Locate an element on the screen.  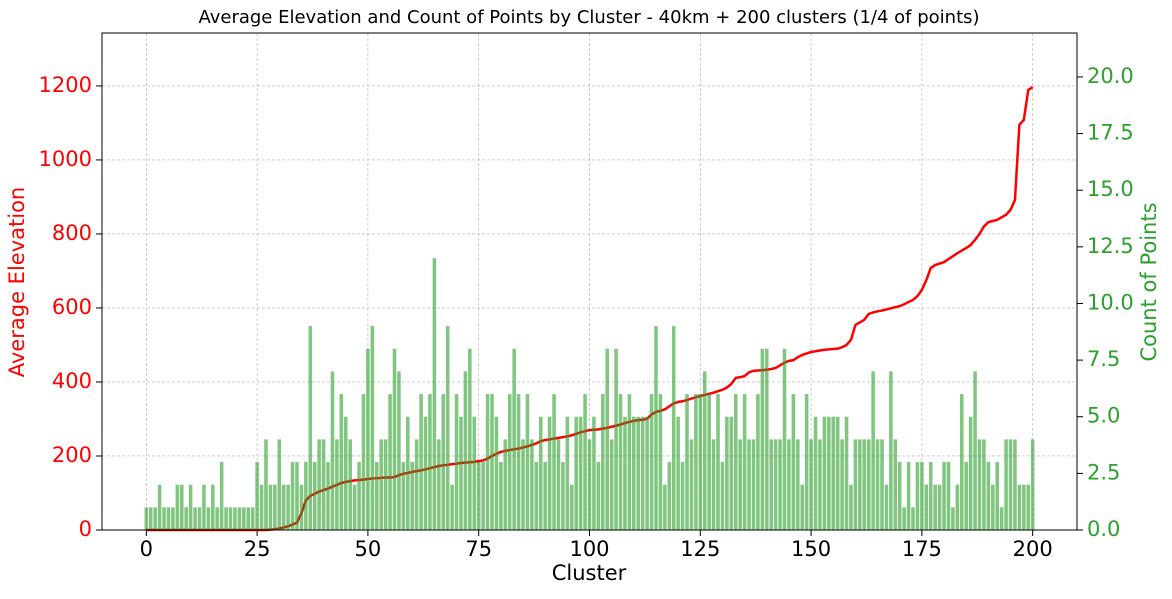
y-tick-label: 0 is located at coordinates (85, 529).